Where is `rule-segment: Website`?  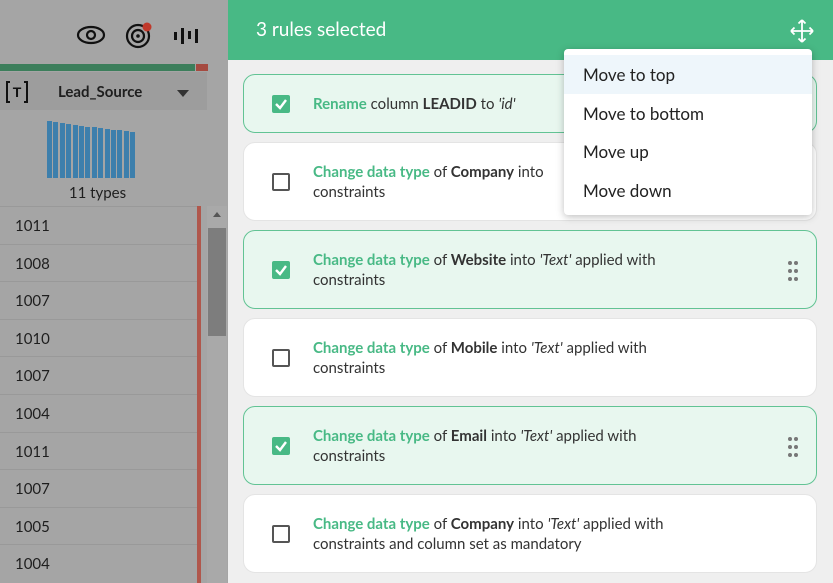
rule-segment: Website is located at coordinates (478, 259).